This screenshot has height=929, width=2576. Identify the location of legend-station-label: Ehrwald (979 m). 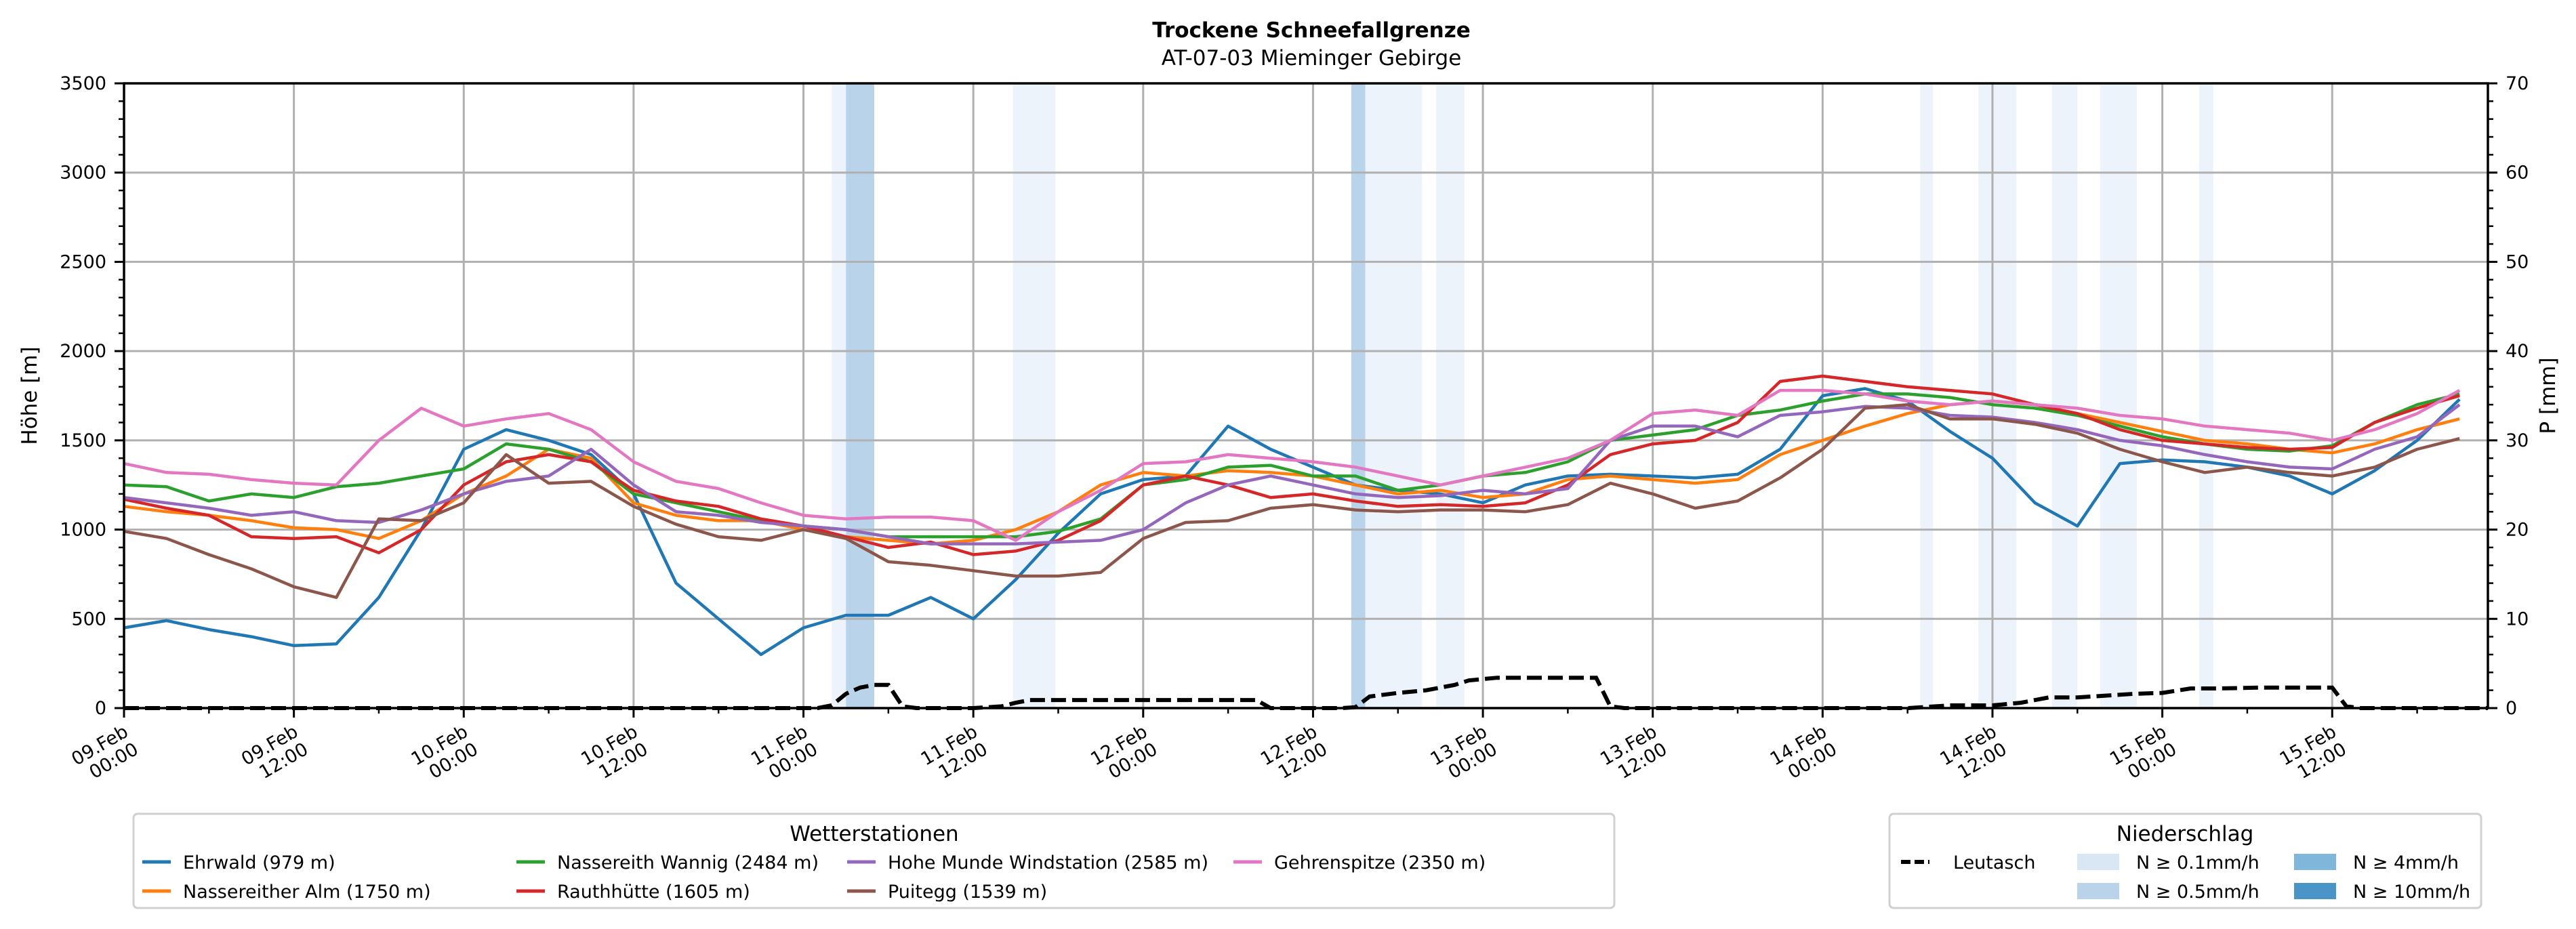
(259, 862).